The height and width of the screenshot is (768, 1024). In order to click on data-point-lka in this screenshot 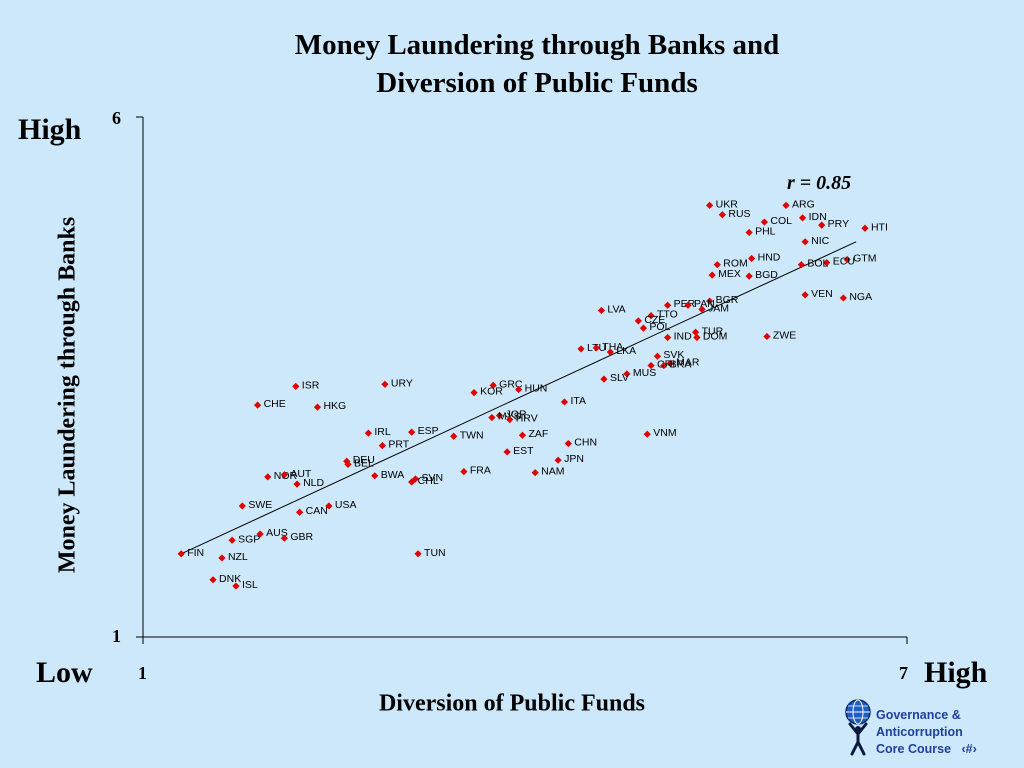, I will do `click(610, 352)`.